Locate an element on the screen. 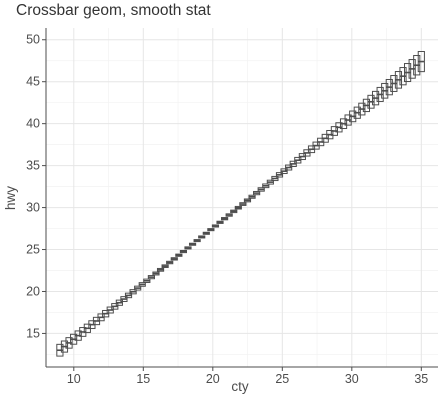  x-tick-label: 25 is located at coordinates (282, 379).